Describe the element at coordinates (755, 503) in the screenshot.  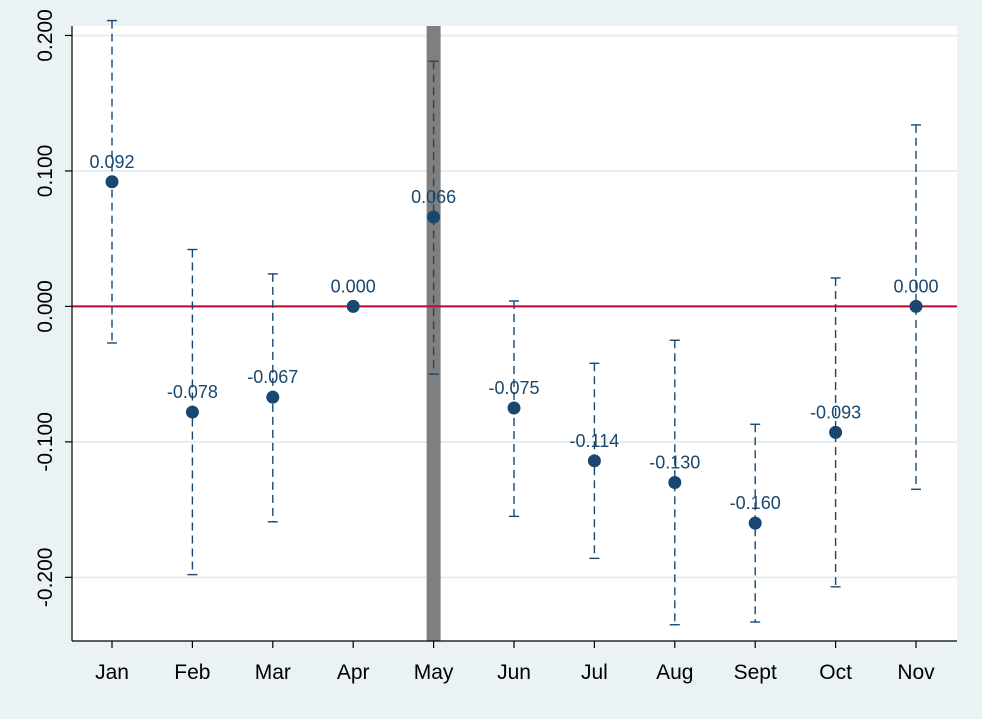
I see `data-label: -0.160` at that location.